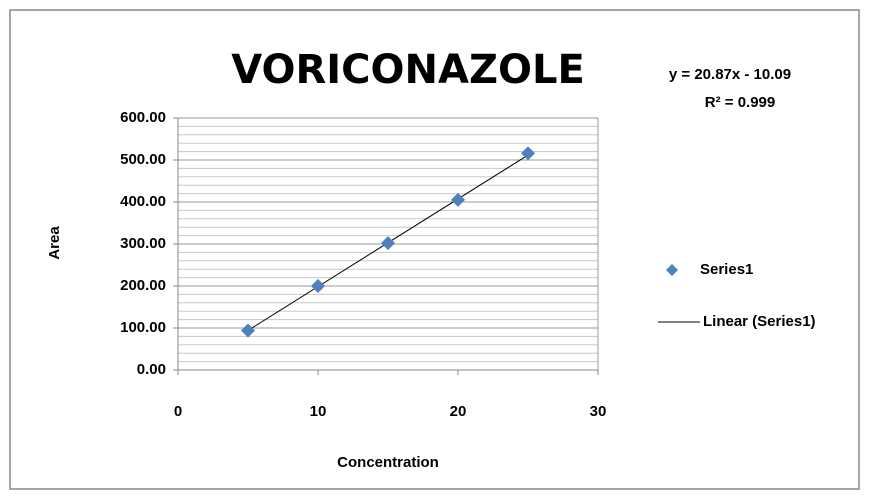 This screenshot has width=869, height=500. Describe the element at coordinates (759, 321) in the screenshot. I see `legend-label: Linear (Series1)` at that location.